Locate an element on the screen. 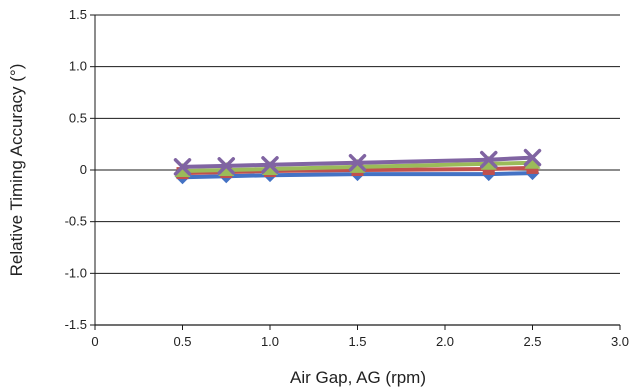 The width and height of the screenshot is (631, 391). x-tick-label: 0.5 is located at coordinates (182, 341).